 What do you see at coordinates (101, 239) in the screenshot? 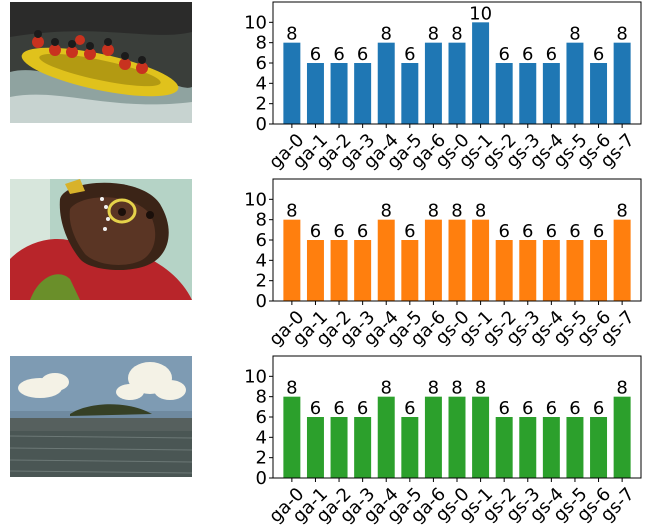
I see `child-face-paint-photo` at bounding box center [101, 239].